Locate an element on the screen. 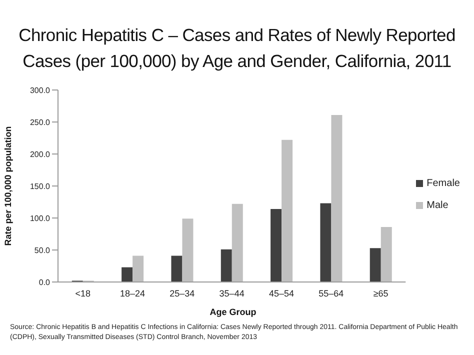  y-tick-label: 50.0 is located at coordinates (42, 250).